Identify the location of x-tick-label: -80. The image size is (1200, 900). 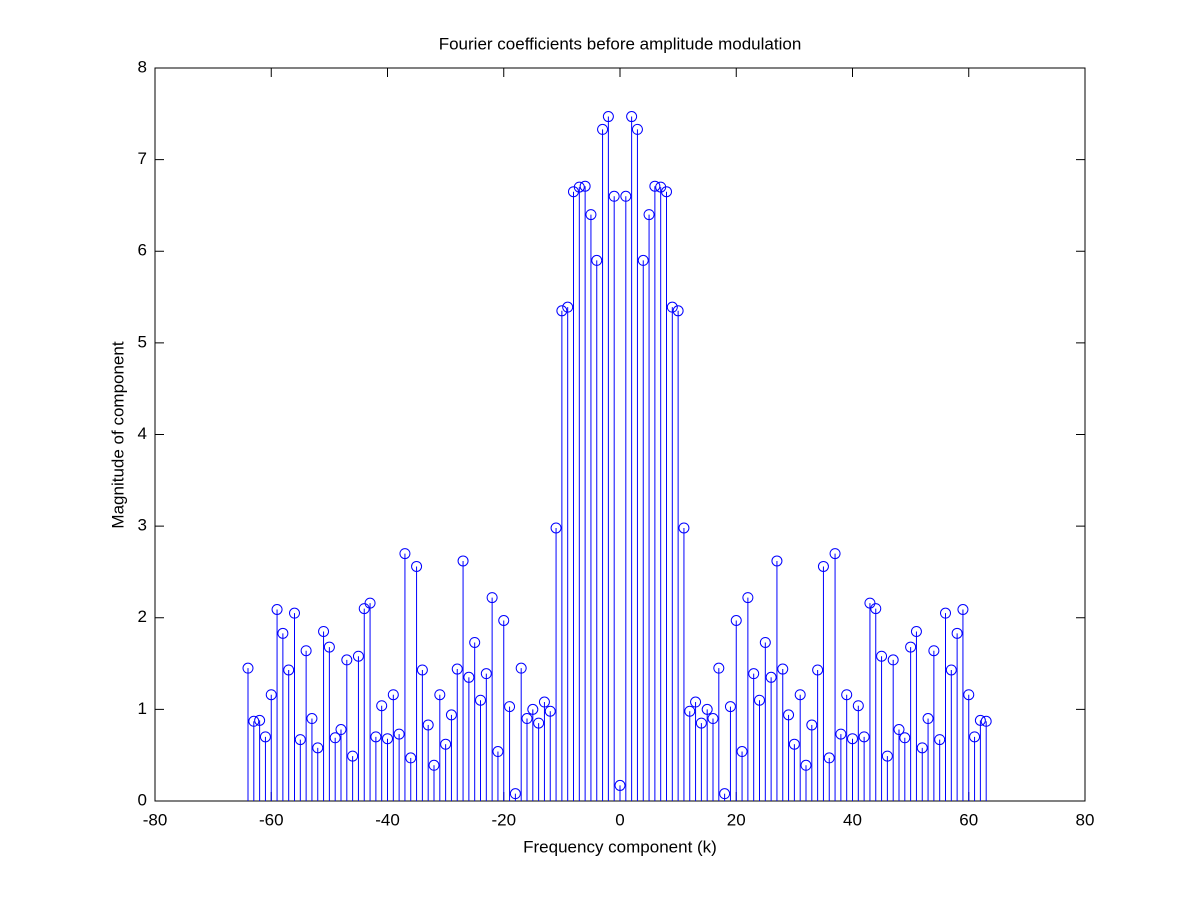
(155, 819).